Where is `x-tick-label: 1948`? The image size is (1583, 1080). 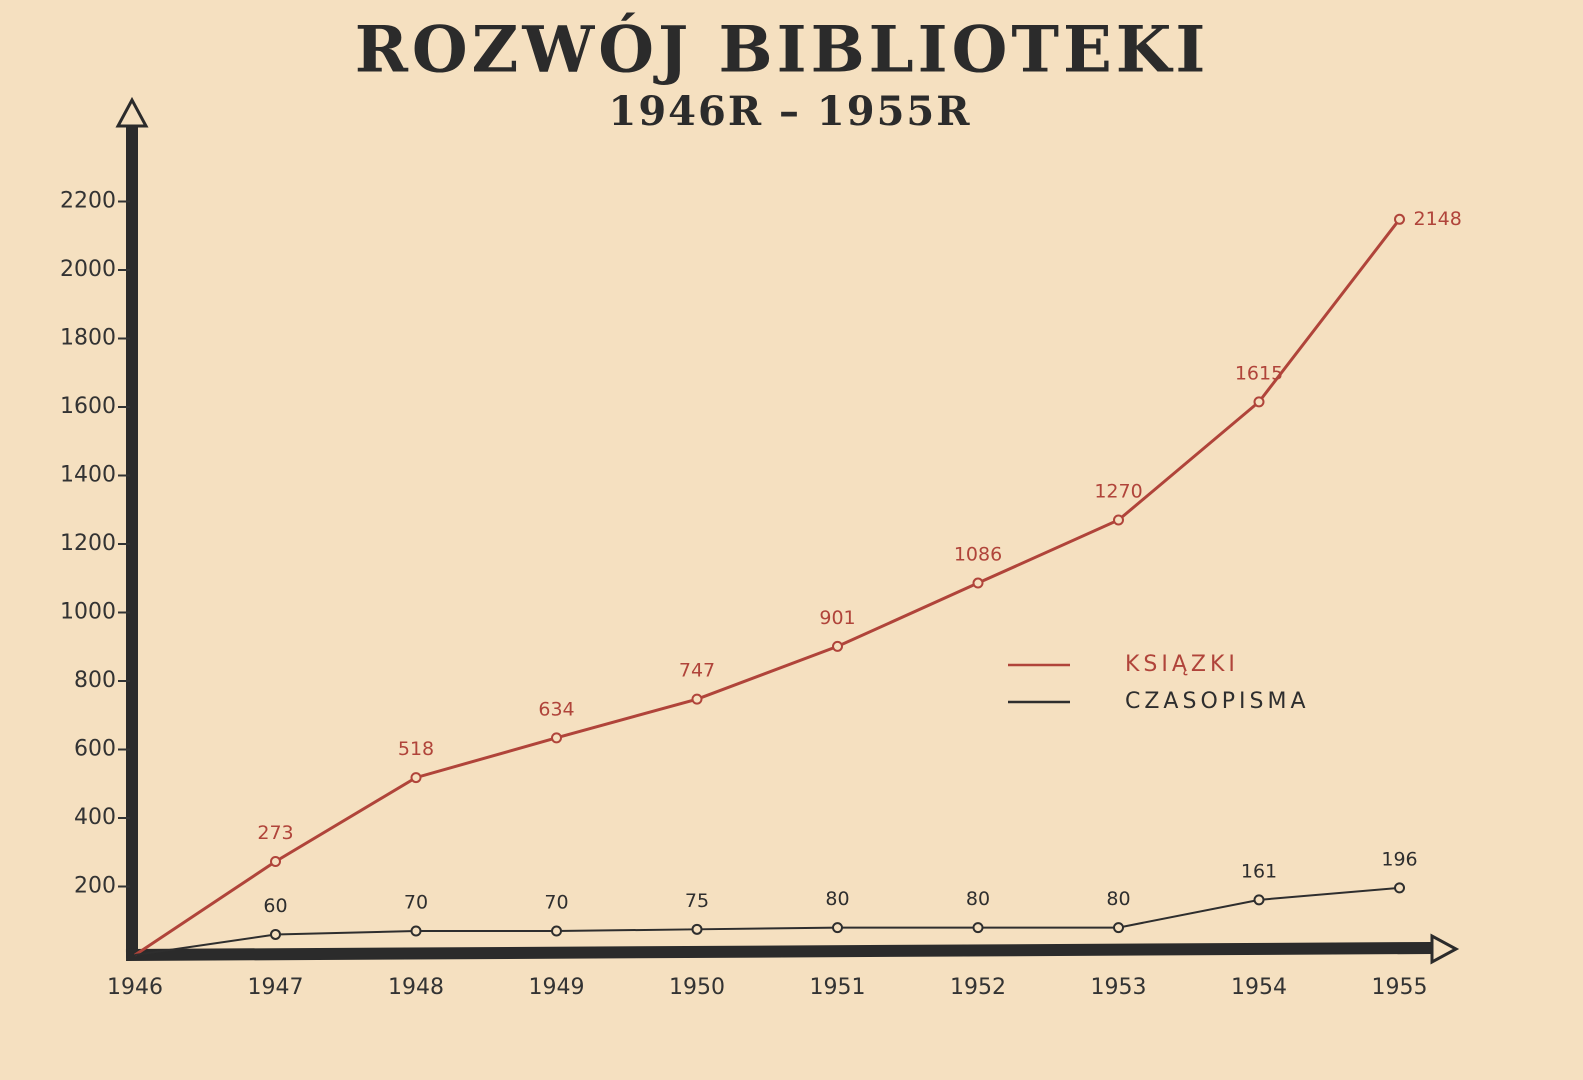
x-tick-label: 1948 is located at coordinates (416, 987).